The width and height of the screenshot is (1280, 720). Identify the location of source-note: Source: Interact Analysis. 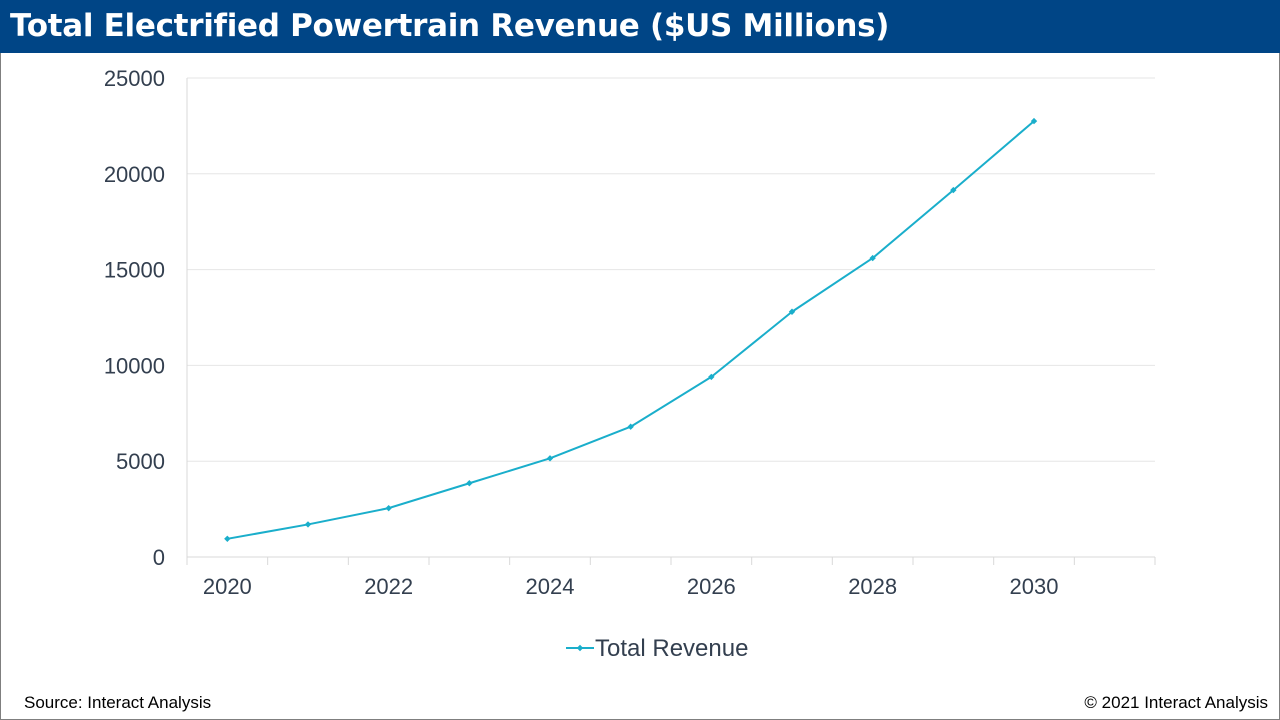
(118, 702).